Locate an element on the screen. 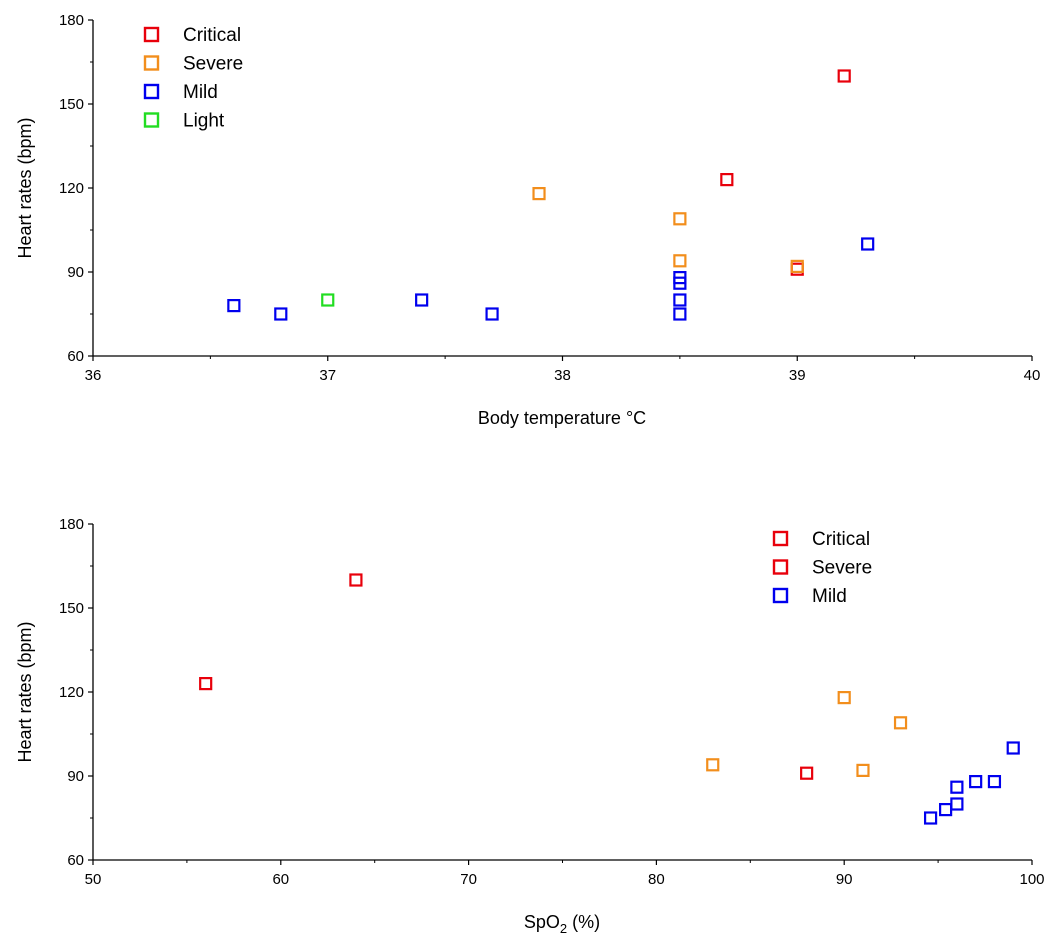 This screenshot has width=1049, height=938. x-tick-label: 39 is located at coordinates (797, 375).